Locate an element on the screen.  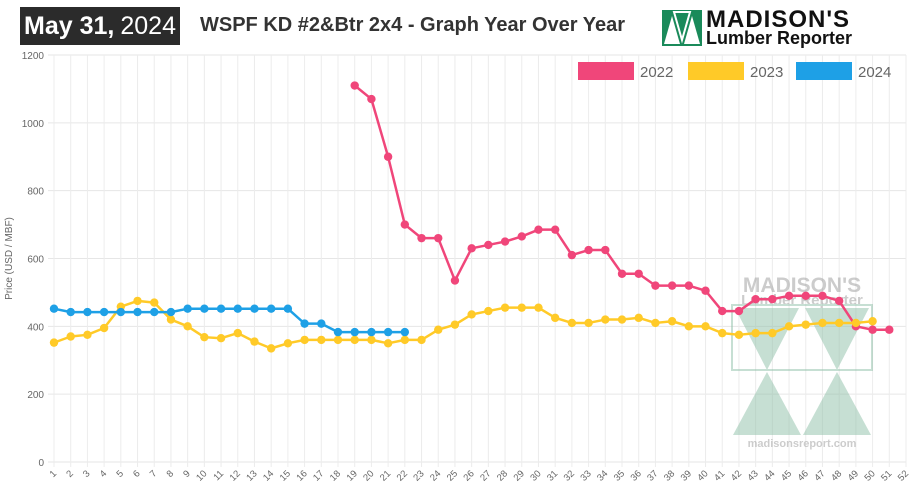
watermark-name: MADISON'S is located at coordinates (802, 285).